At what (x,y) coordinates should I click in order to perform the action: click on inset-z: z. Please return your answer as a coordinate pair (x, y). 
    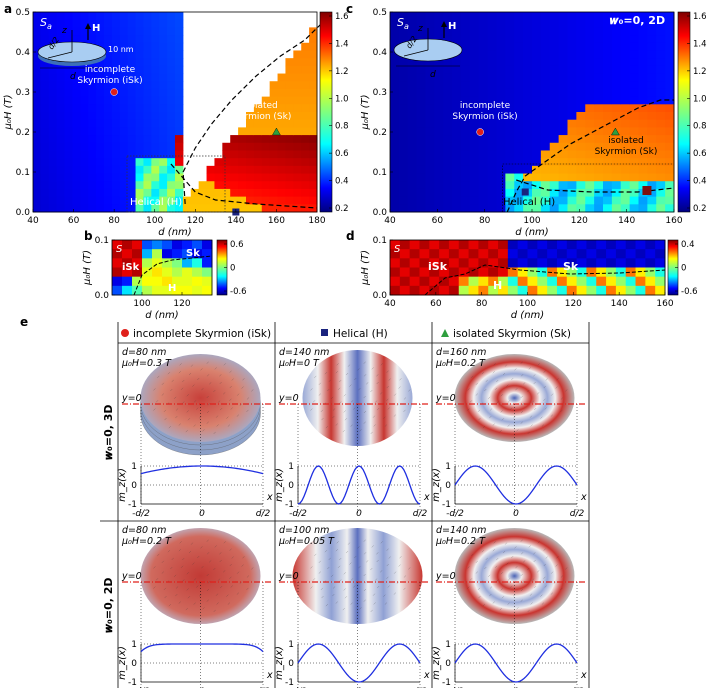
    Looking at the image, I should click on (64, 31).